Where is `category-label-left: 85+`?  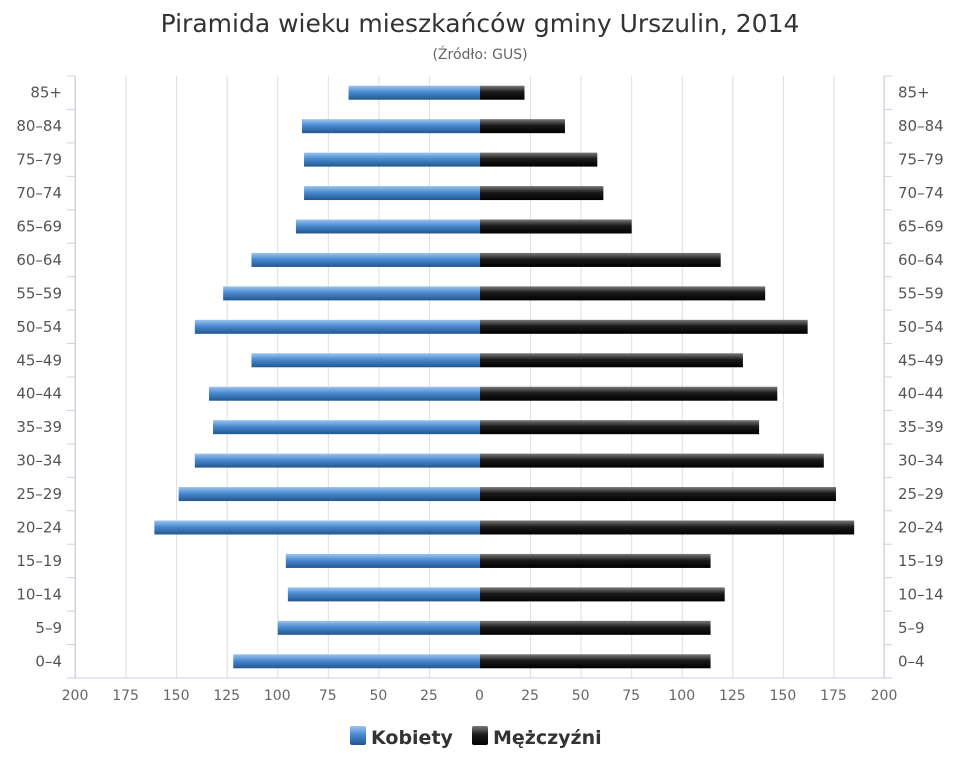
category-label-left: 85+ is located at coordinates (46, 93).